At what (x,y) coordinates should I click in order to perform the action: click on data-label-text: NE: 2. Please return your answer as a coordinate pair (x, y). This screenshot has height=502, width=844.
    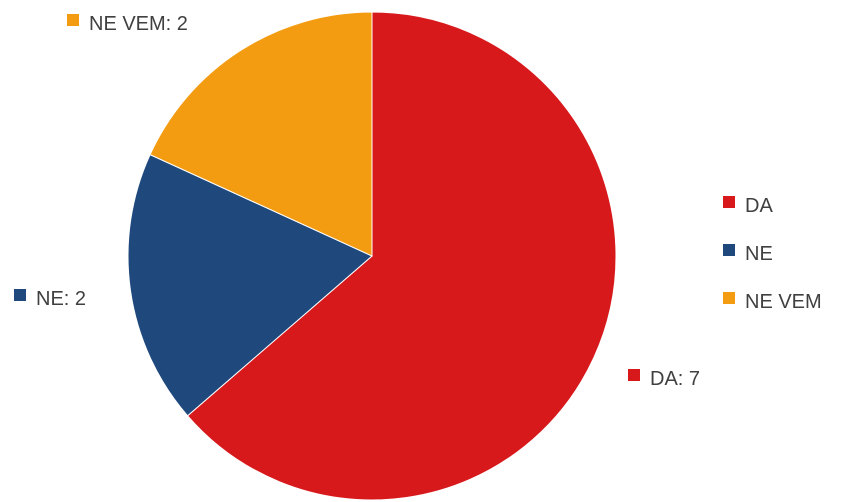
    Looking at the image, I should click on (61, 299).